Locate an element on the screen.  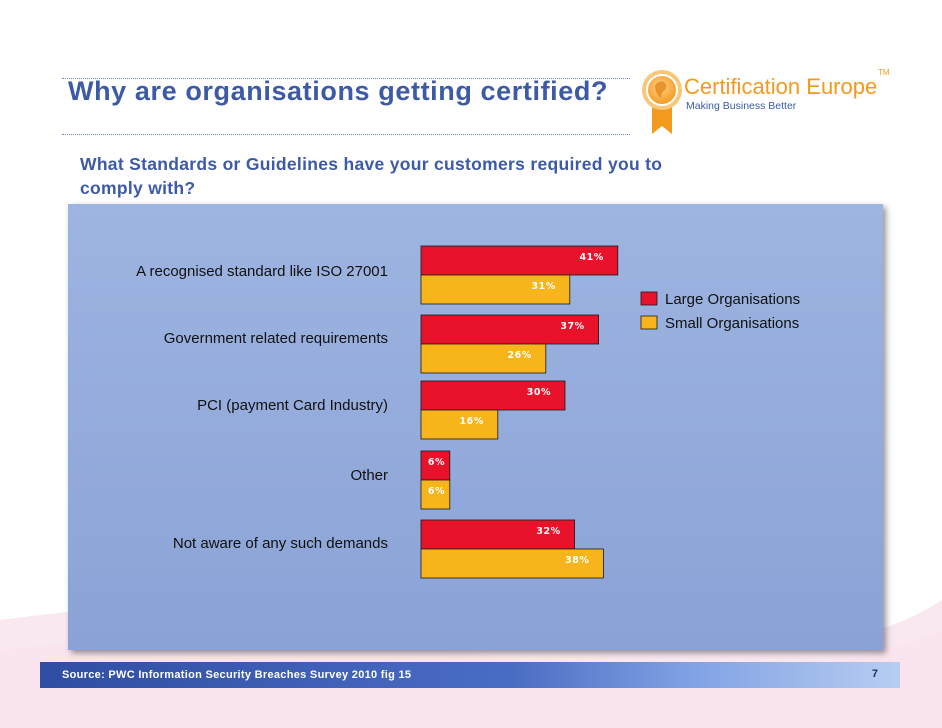
rosette-icon is located at coordinates (662, 102).